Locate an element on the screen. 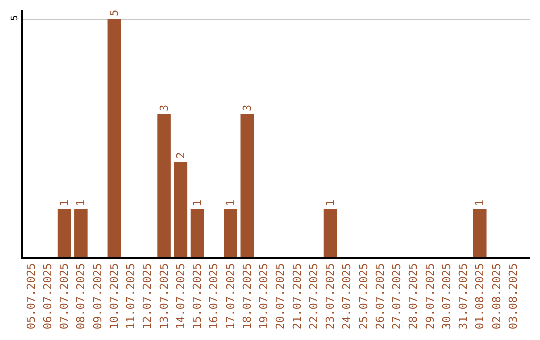 The width and height of the screenshot is (540, 340). x-tick-label: 15.07.2025 is located at coordinates (197, 296).